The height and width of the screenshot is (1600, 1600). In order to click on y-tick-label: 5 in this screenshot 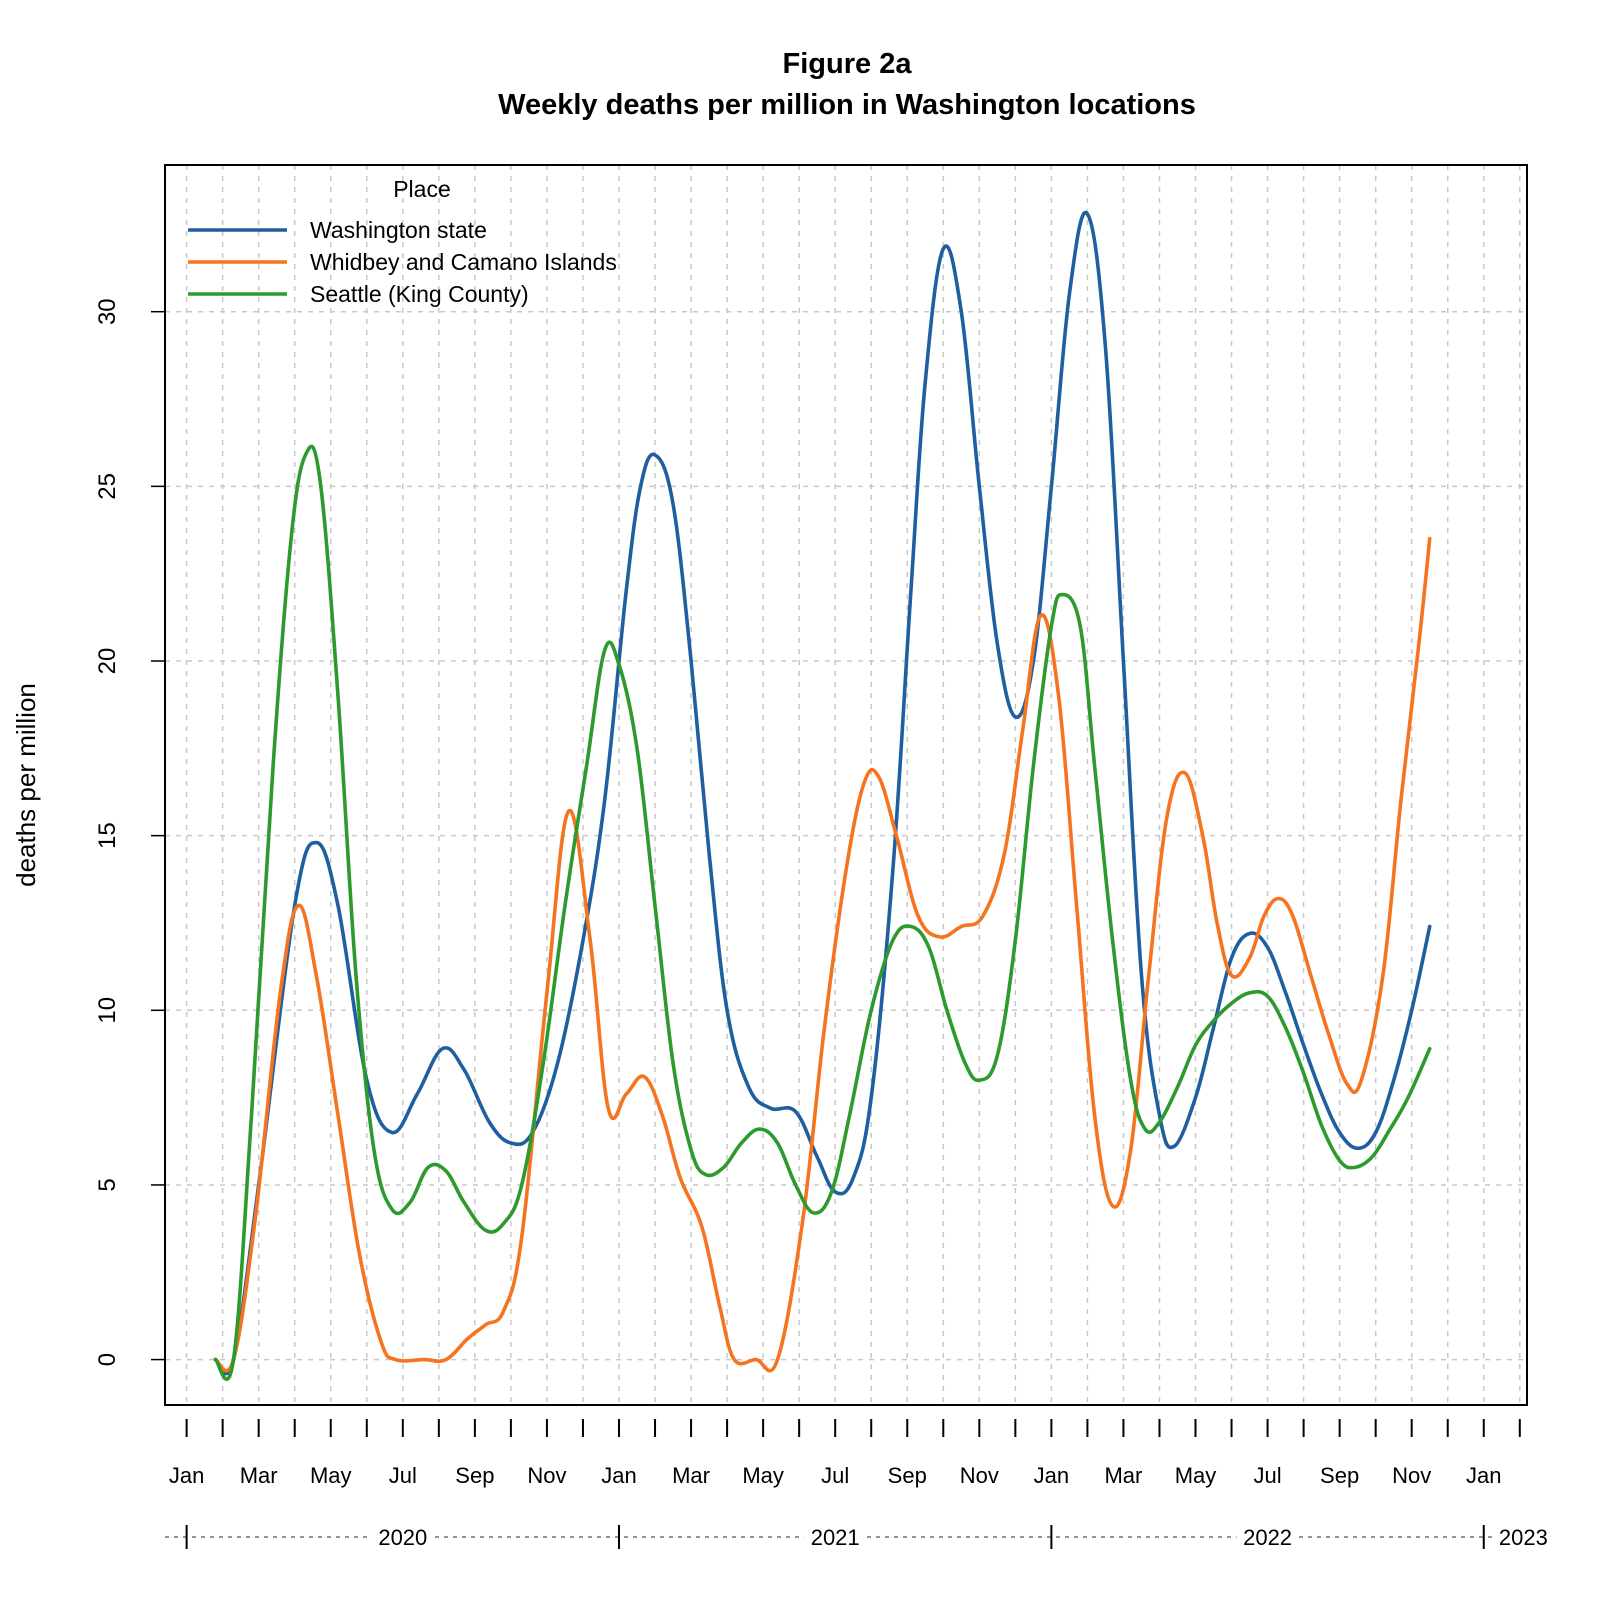, I will do `click(107, 1184)`.